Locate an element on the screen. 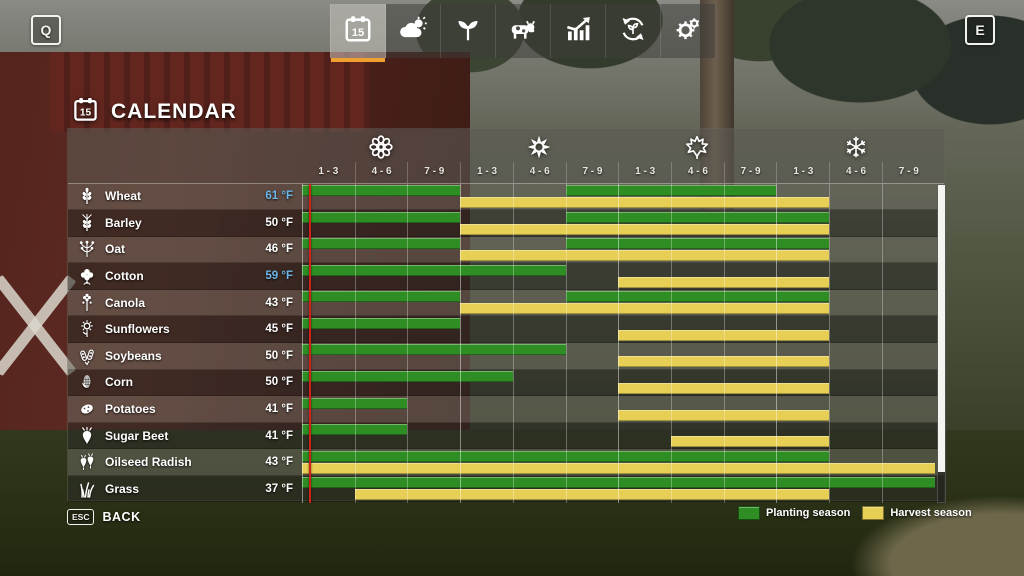 Image resolution: width=1024 pixels, height=576 pixels. settings-icon is located at coordinates (688, 31).